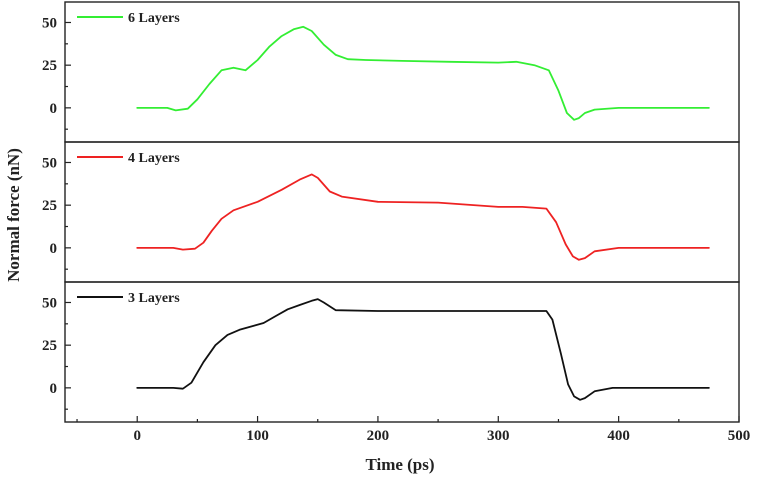 The height and width of the screenshot is (478, 757). What do you see at coordinates (13, 215) in the screenshot?
I see `y-axis-title: Normal force (nN)` at bounding box center [13, 215].